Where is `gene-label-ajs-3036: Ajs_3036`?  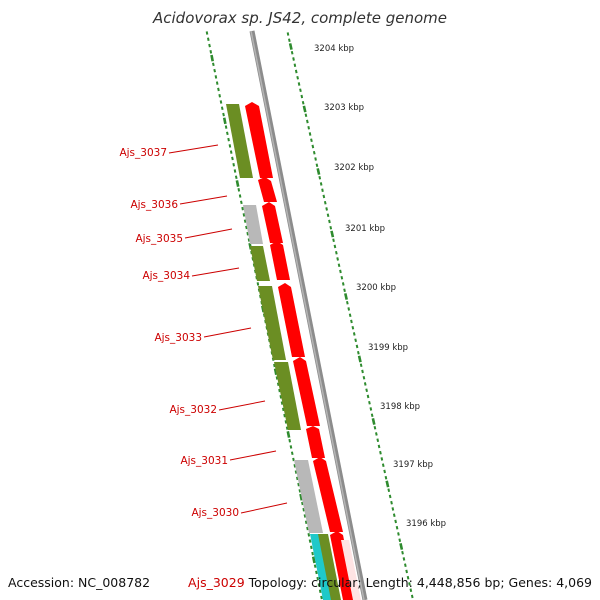
gene-label-ajs-3036: Ajs_3036 is located at coordinates (154, 205).